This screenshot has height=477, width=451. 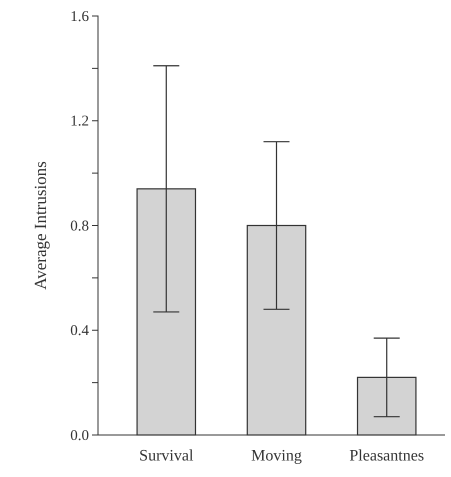 I want to click on y-tick-label: 0.0, so click(x=79, y=436).